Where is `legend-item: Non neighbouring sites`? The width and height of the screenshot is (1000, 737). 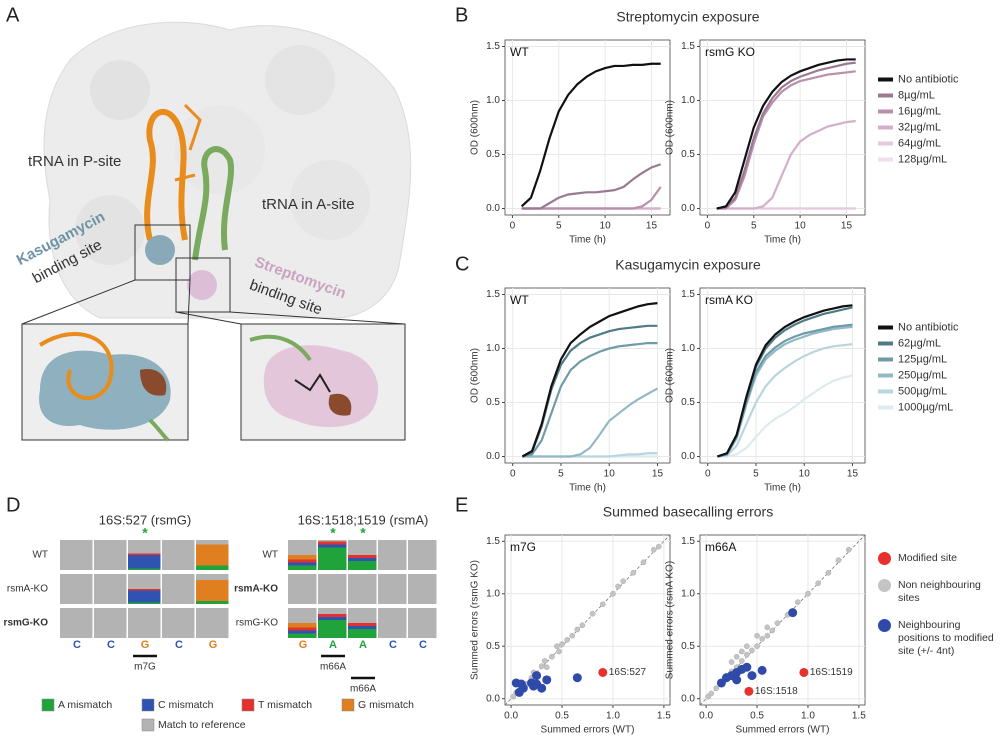
legend-item: Non neighbouring sites is located at coordinates (937, 592).